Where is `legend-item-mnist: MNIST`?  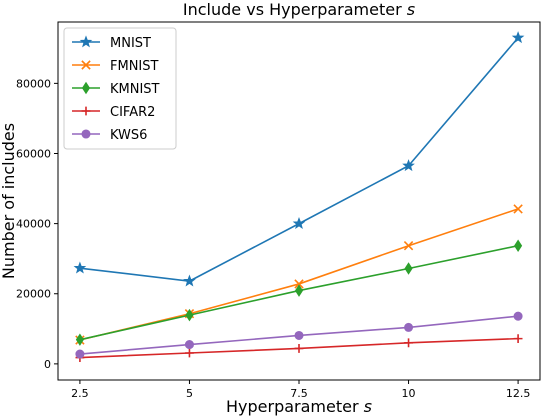 legend-item-mnist: MNIST is located at coordinates (111, 43).